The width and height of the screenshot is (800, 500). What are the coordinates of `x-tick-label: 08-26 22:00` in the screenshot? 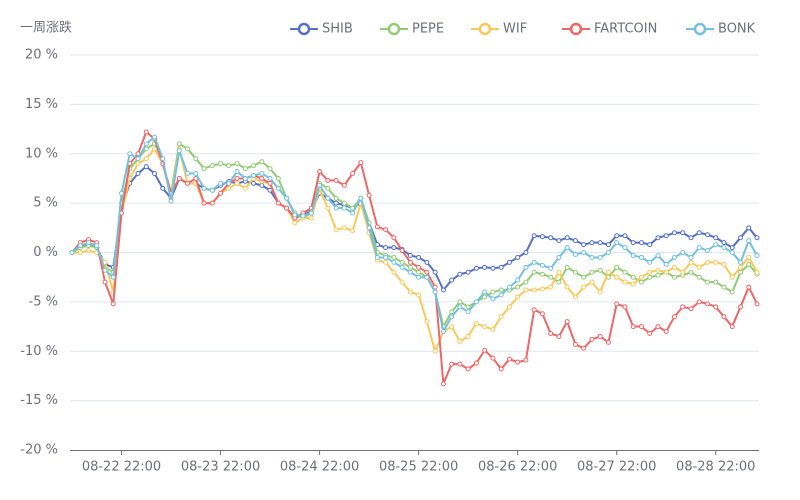 It's located at (517, 467).